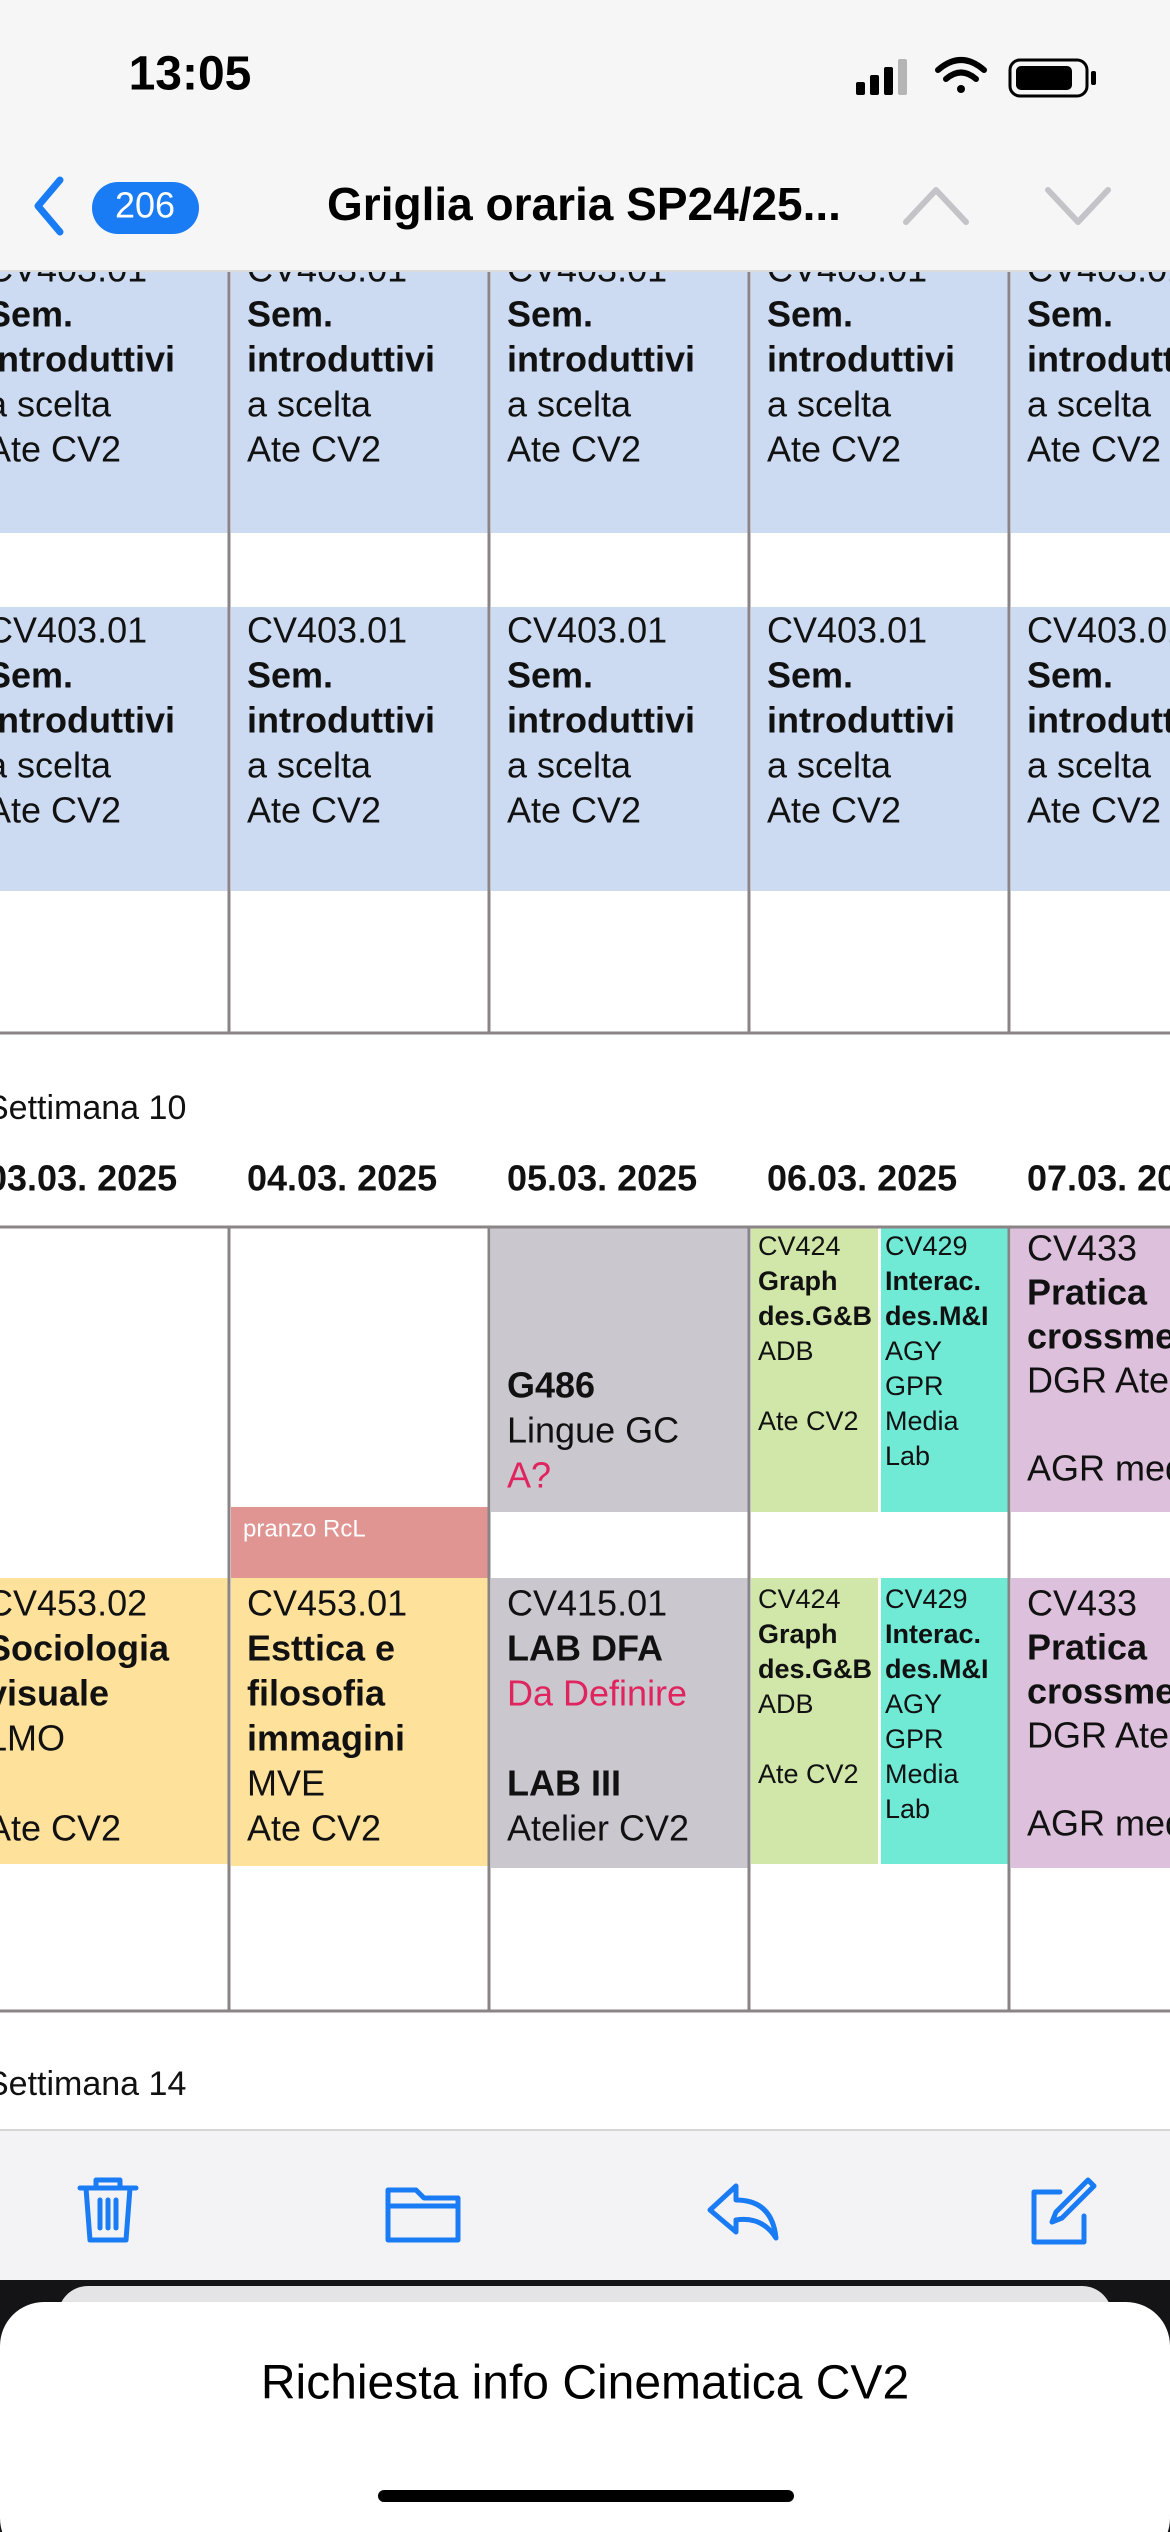 This screenshot has width=1170, height=2532. Describe the element at coordinates (585, 135) in the screenshot. I see `header-background` at that location.